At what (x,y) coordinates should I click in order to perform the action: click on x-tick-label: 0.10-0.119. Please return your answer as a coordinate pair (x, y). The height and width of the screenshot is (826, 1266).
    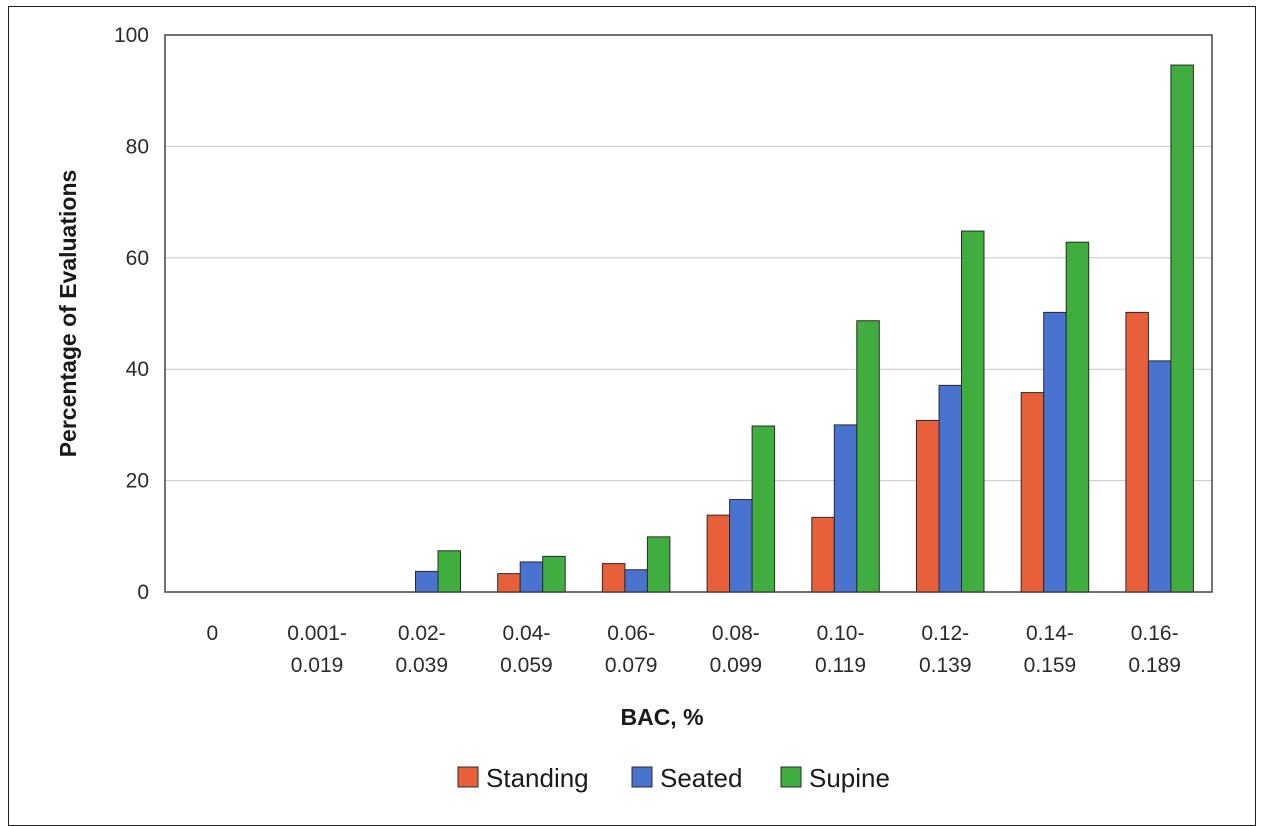
    Looking at the image, I should click on (840, 649).